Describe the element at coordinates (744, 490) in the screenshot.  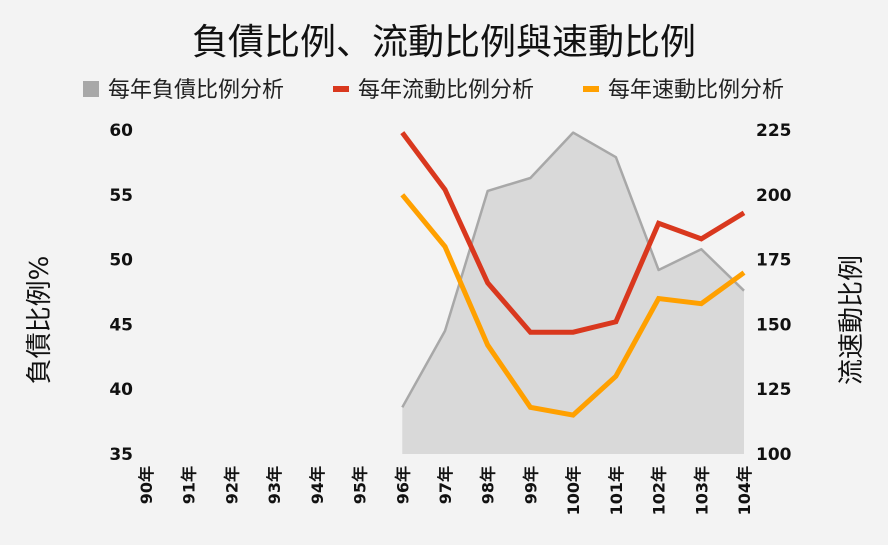
I see `x-tick-14: 104年` at that location.